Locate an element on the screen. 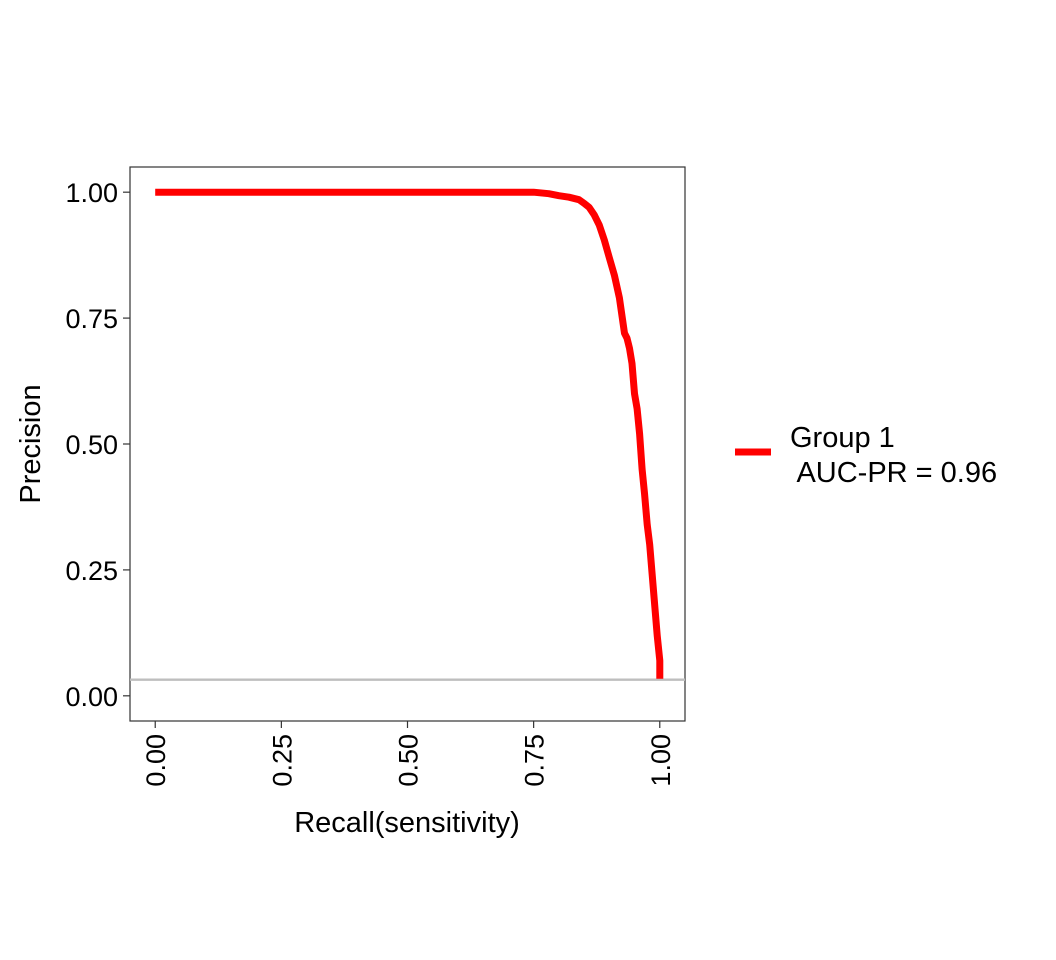 This screenshot has height=960, width=1056. y-tick-label: 0.00 is located at coordinates (91, 697).